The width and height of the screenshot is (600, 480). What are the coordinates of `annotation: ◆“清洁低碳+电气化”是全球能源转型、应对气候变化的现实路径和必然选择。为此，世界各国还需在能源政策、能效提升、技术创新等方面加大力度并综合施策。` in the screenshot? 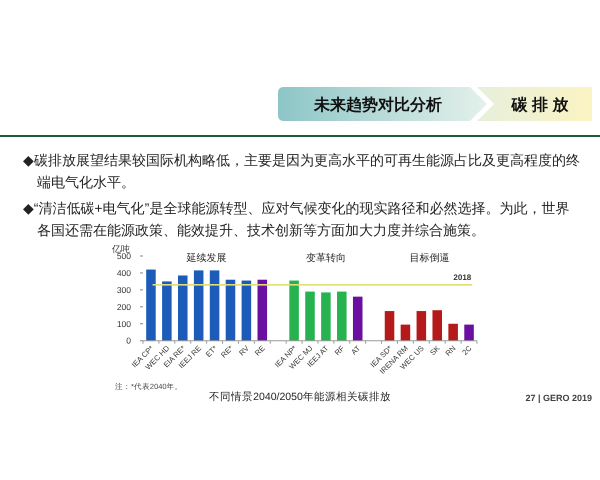 It's located at (296, 219).